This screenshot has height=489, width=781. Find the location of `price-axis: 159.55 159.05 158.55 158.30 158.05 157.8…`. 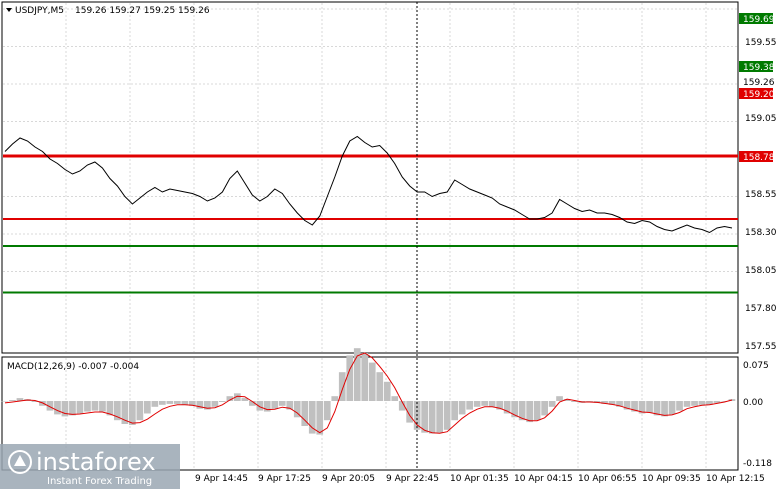

price-axis: 159.55 159.05 158.55 158.30 158.05 157.8… is located at coordinates (761, 195).